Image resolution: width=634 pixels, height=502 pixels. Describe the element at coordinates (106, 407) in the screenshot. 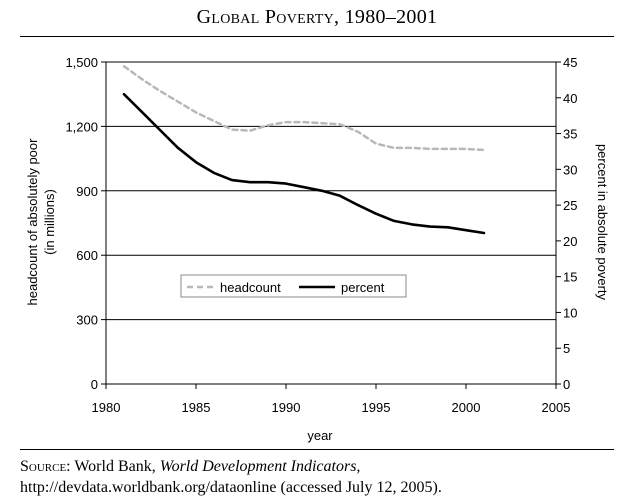

I see `x-tick-label: 1980` at that location.